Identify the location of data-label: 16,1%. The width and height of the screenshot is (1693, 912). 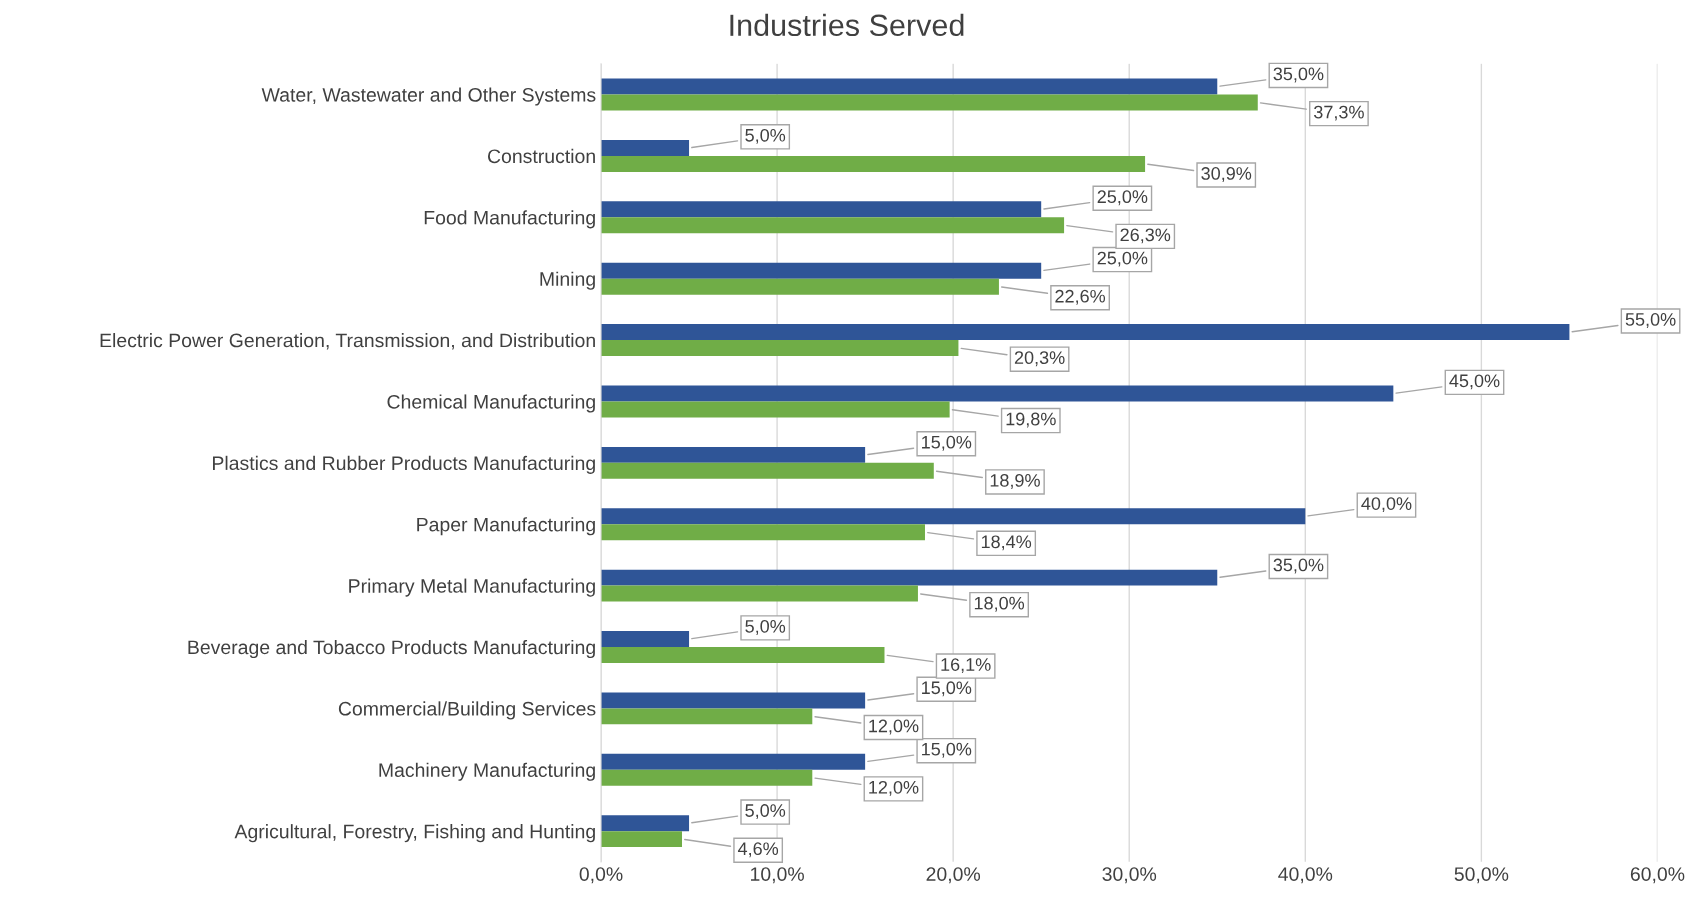
(966, 666).